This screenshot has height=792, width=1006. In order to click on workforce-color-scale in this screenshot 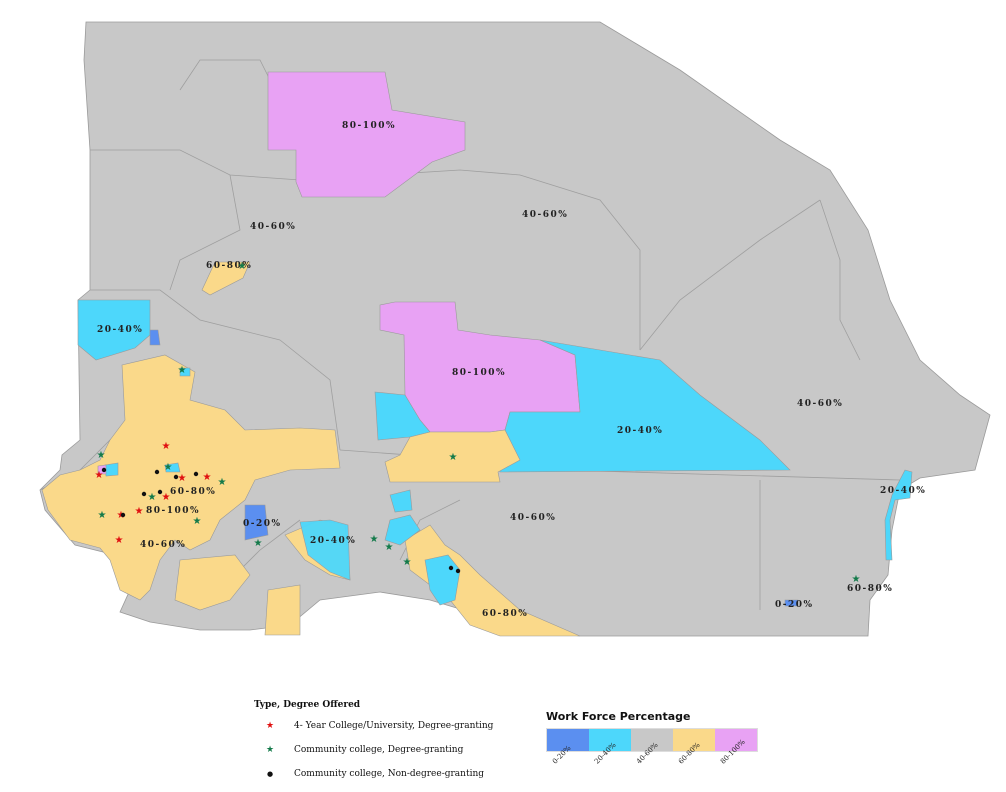, I will do `click(652, 740)`.